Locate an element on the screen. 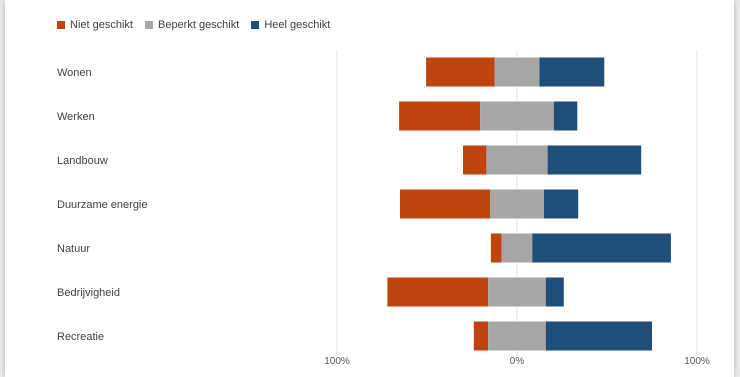 This screenshot has height=377, width=740. category-label: Duurzame energie is located at coordinates (102, 205).